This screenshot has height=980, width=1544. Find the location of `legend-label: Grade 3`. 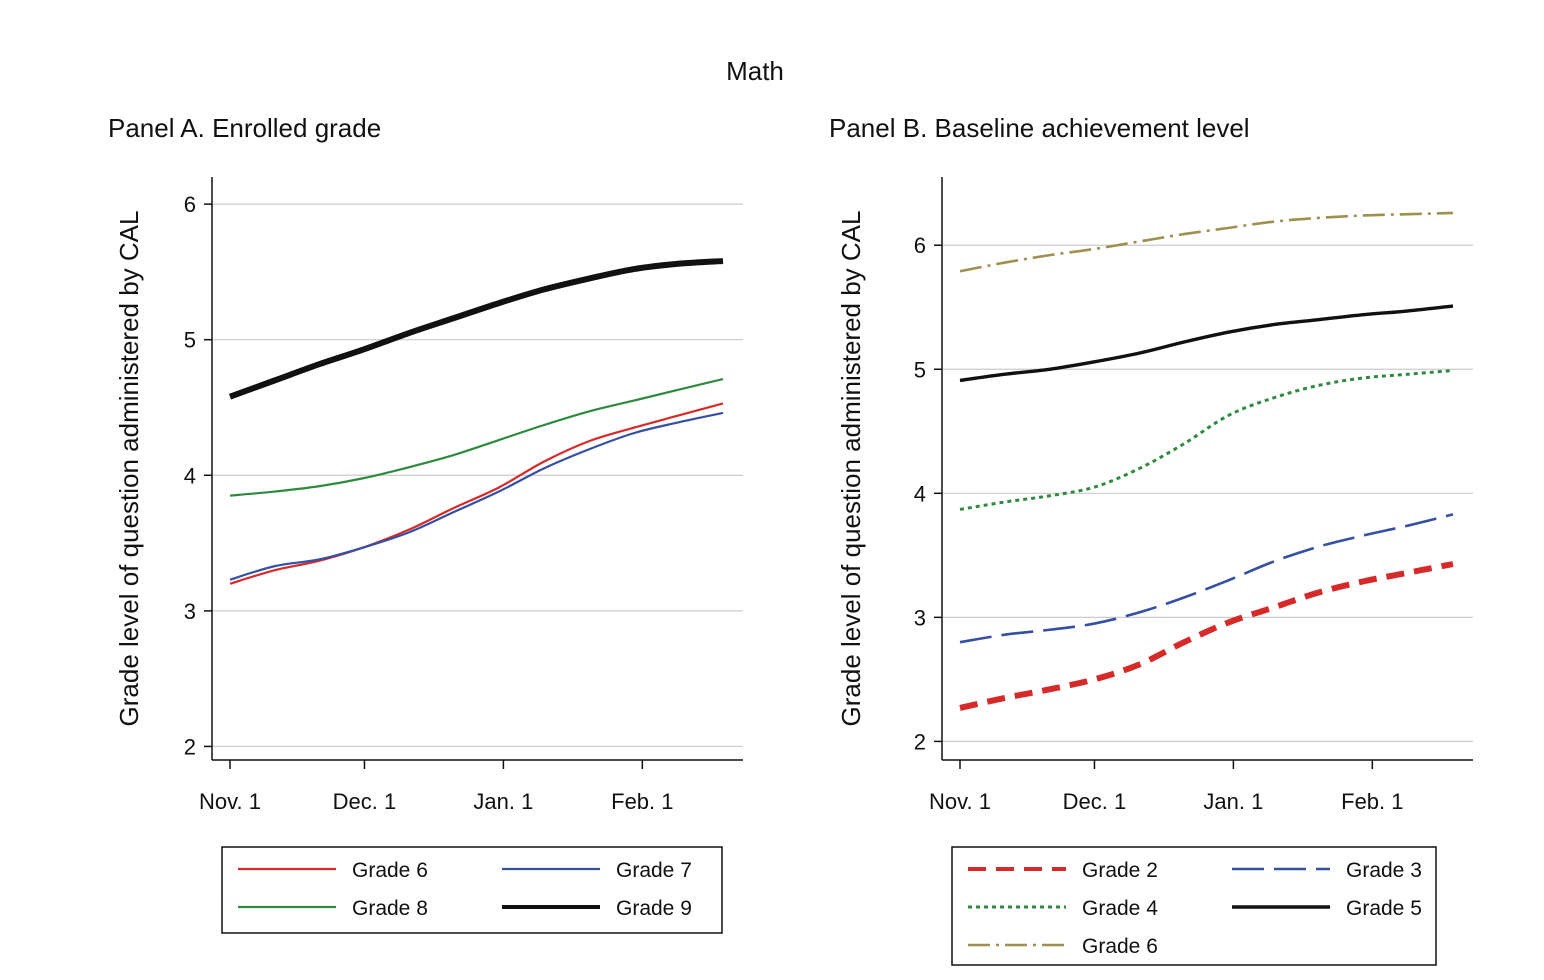

legend-label: Grade 3 is located at coordinates (1384, 870).